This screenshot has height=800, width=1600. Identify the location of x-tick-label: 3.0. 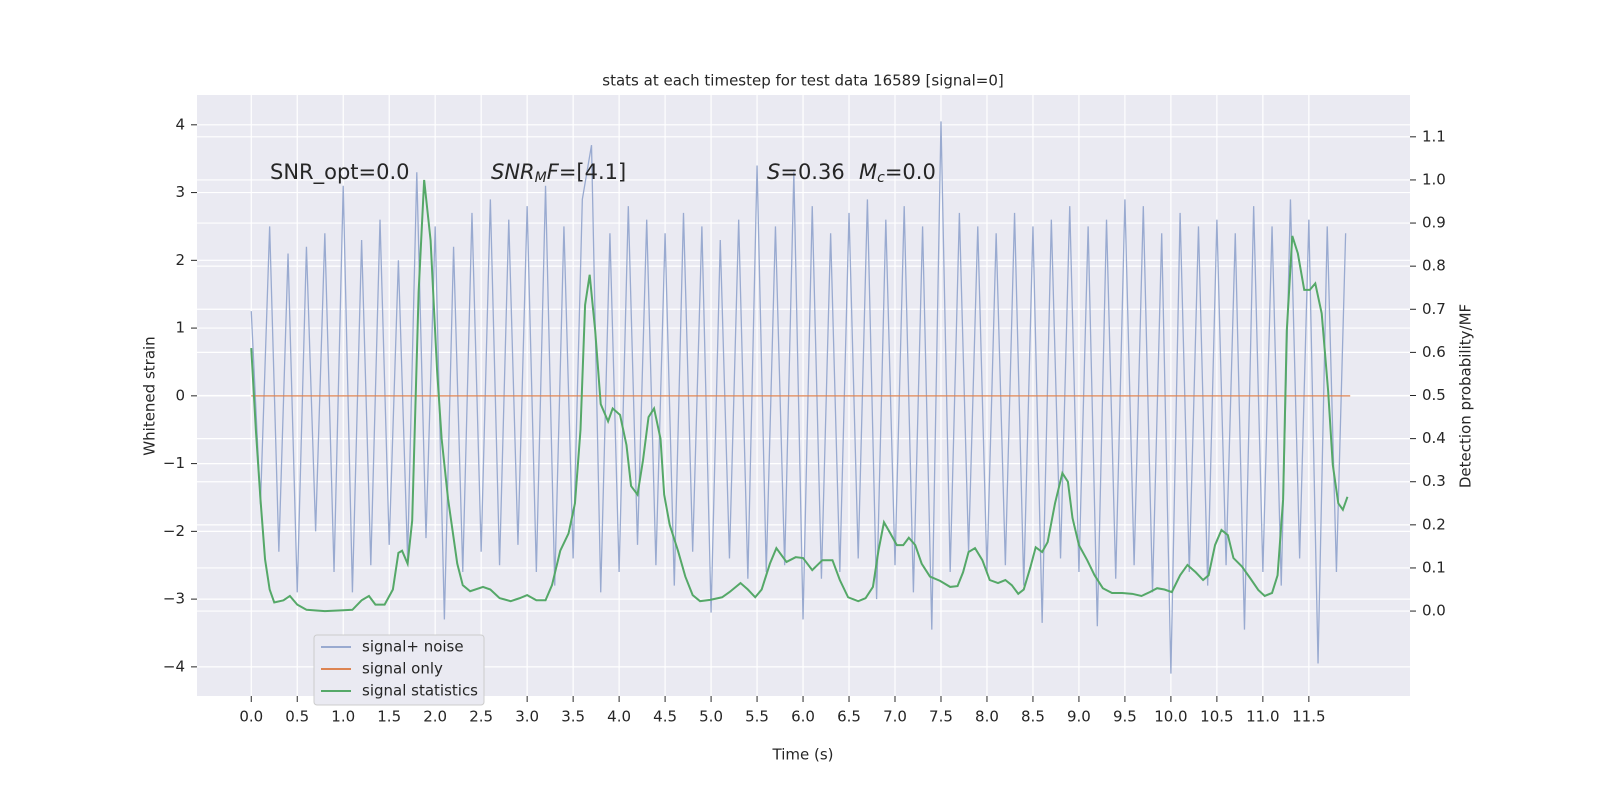
(527, 717).